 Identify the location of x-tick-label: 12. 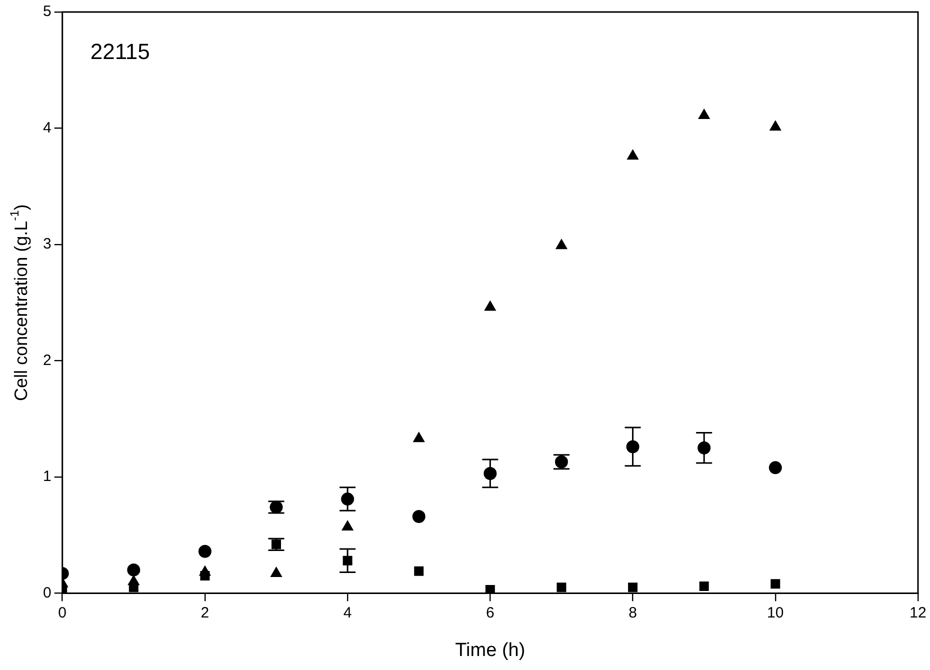
(918, 613).